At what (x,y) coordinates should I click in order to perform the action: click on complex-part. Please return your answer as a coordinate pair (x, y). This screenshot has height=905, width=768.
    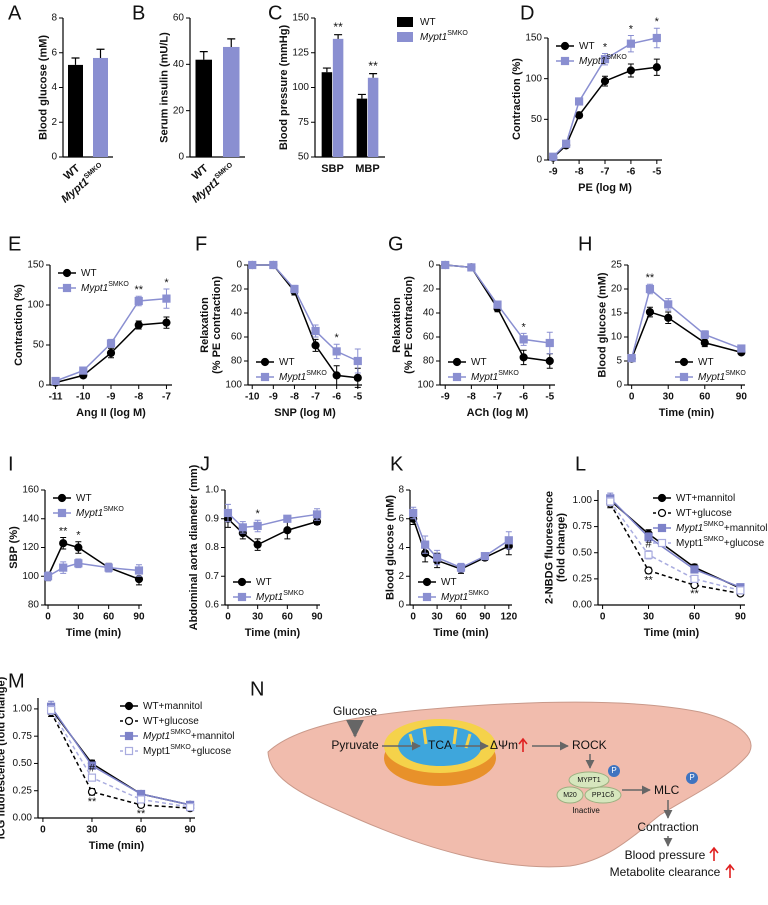
    Looking at the image, I should click on (570, 795).